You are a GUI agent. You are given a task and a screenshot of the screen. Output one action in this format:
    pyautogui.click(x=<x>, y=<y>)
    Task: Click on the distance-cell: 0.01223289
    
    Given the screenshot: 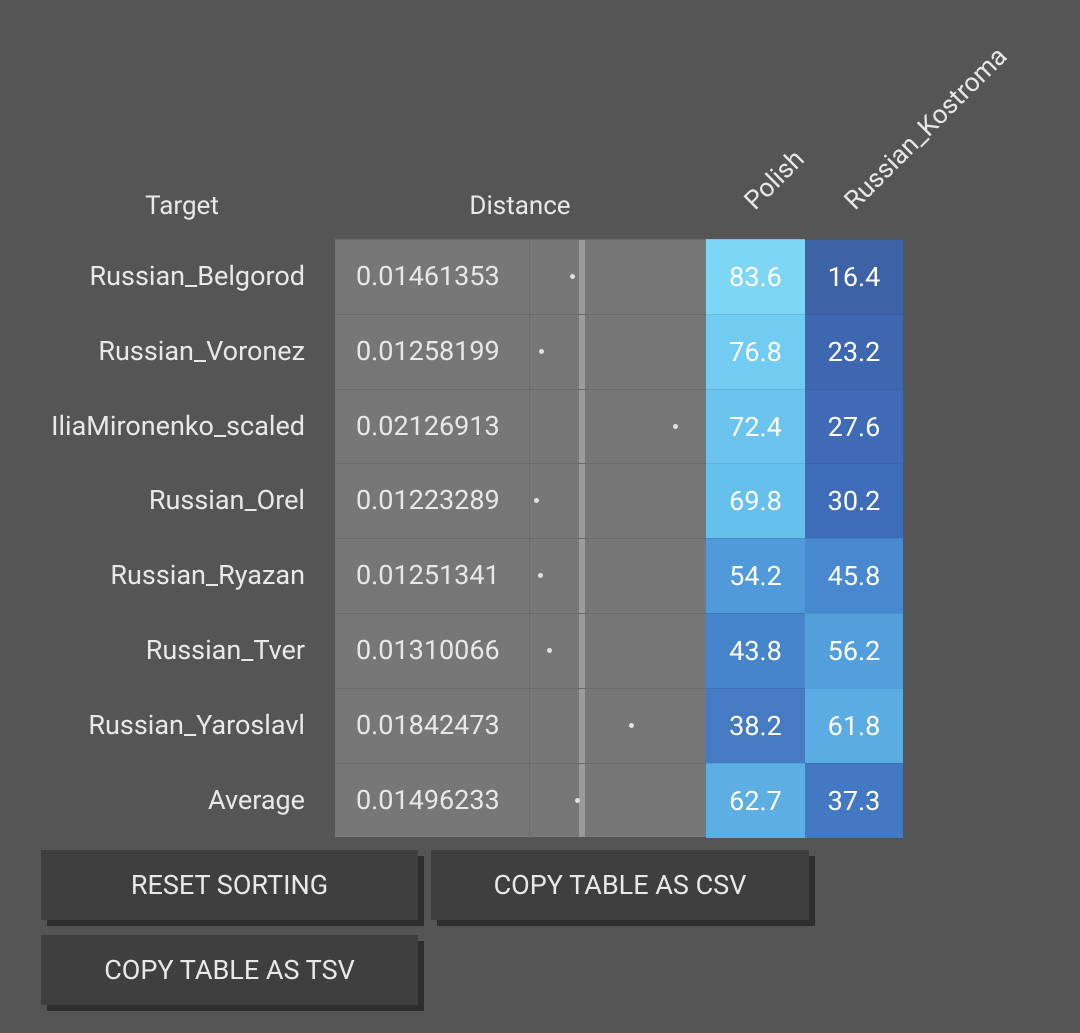 What is the action you would take?
    pyautogui.click(x=432, y=501)
    